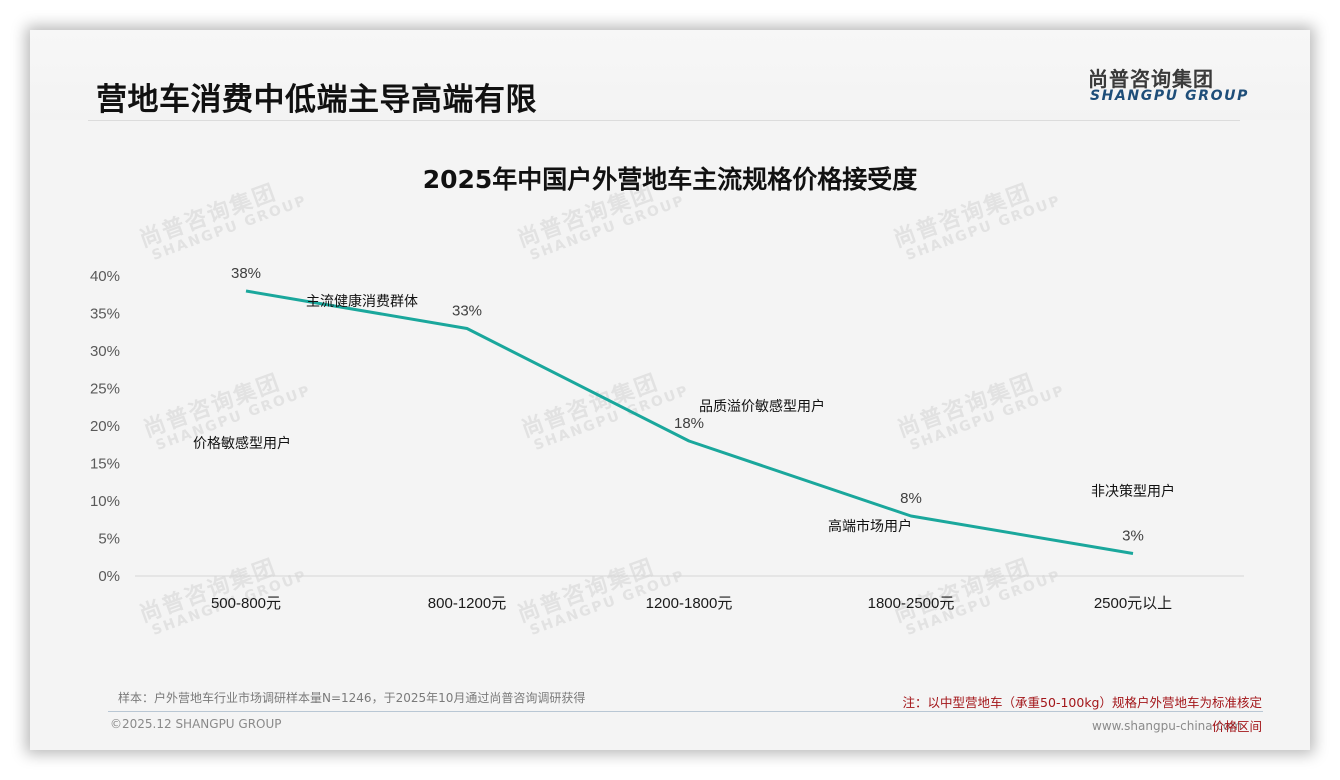 The image size is (1340, 780). I want to click on website-link: www.shangpu-china.com, so click(1167, 726).